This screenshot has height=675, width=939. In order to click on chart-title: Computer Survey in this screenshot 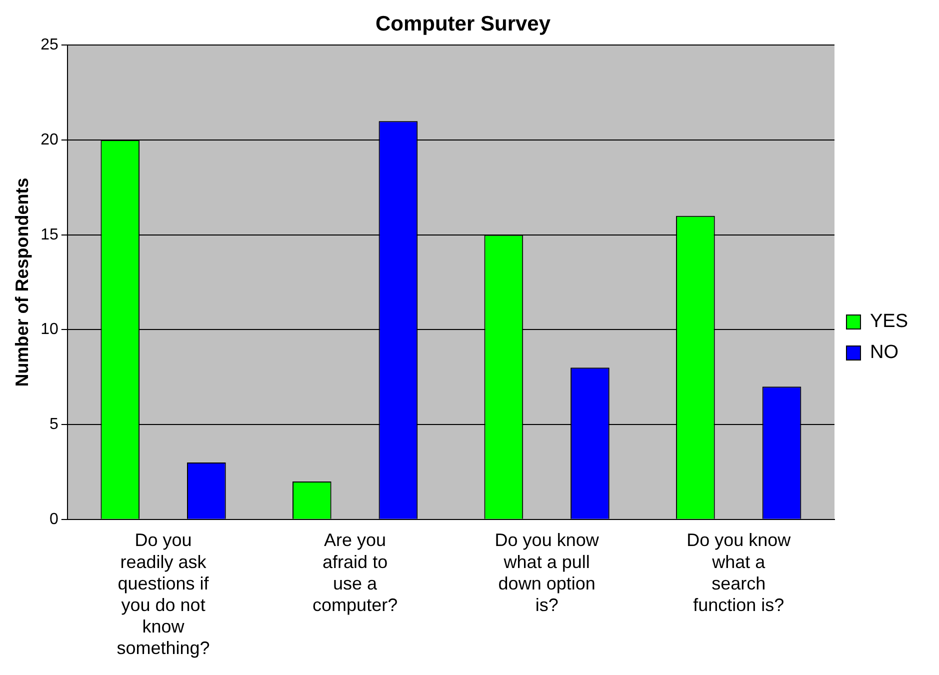, I will do `click(463, 24)`.